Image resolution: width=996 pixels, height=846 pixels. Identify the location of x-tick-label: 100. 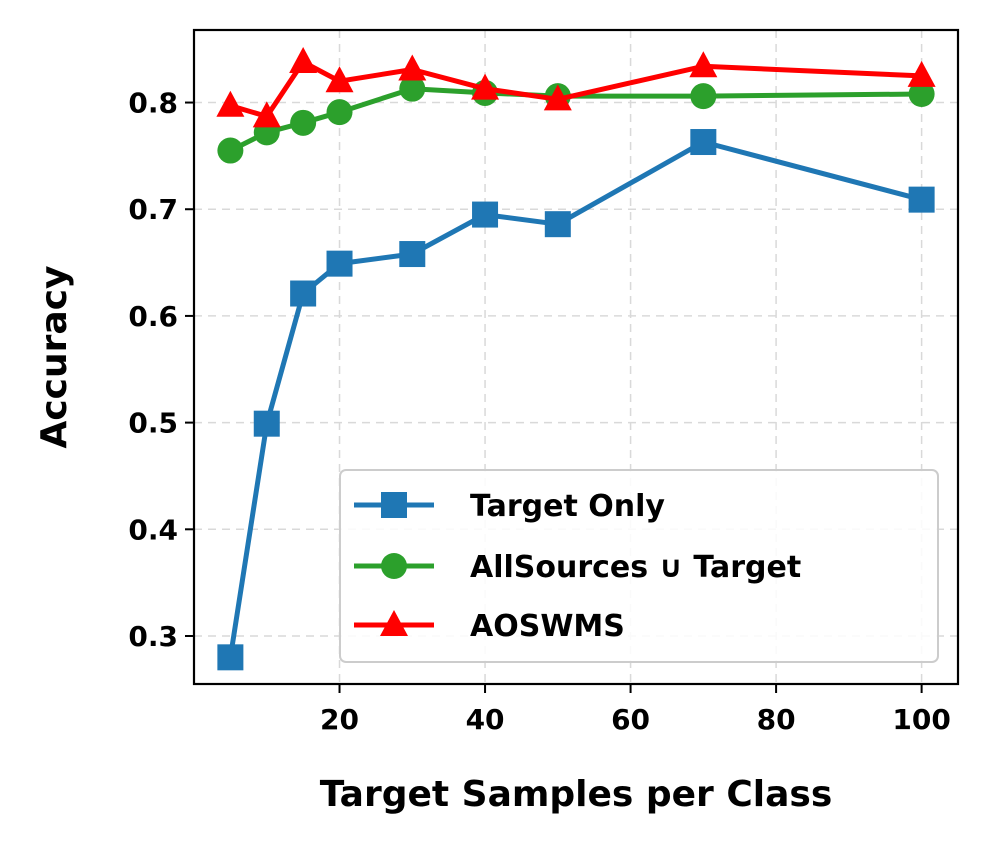
(921, 719).